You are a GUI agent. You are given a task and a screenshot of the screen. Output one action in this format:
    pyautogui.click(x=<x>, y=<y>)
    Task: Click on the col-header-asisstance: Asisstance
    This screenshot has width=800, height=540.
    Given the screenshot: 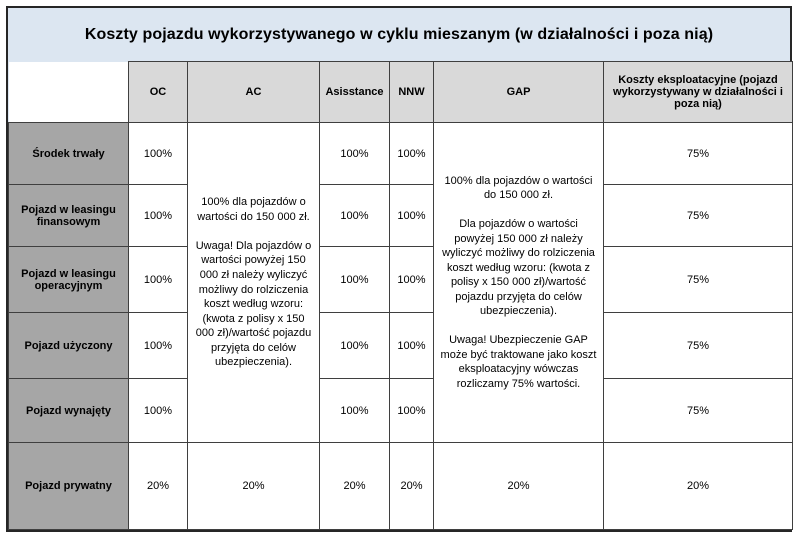 What is the action you would take?
    pyautogui.click(x=354, y=92)
    